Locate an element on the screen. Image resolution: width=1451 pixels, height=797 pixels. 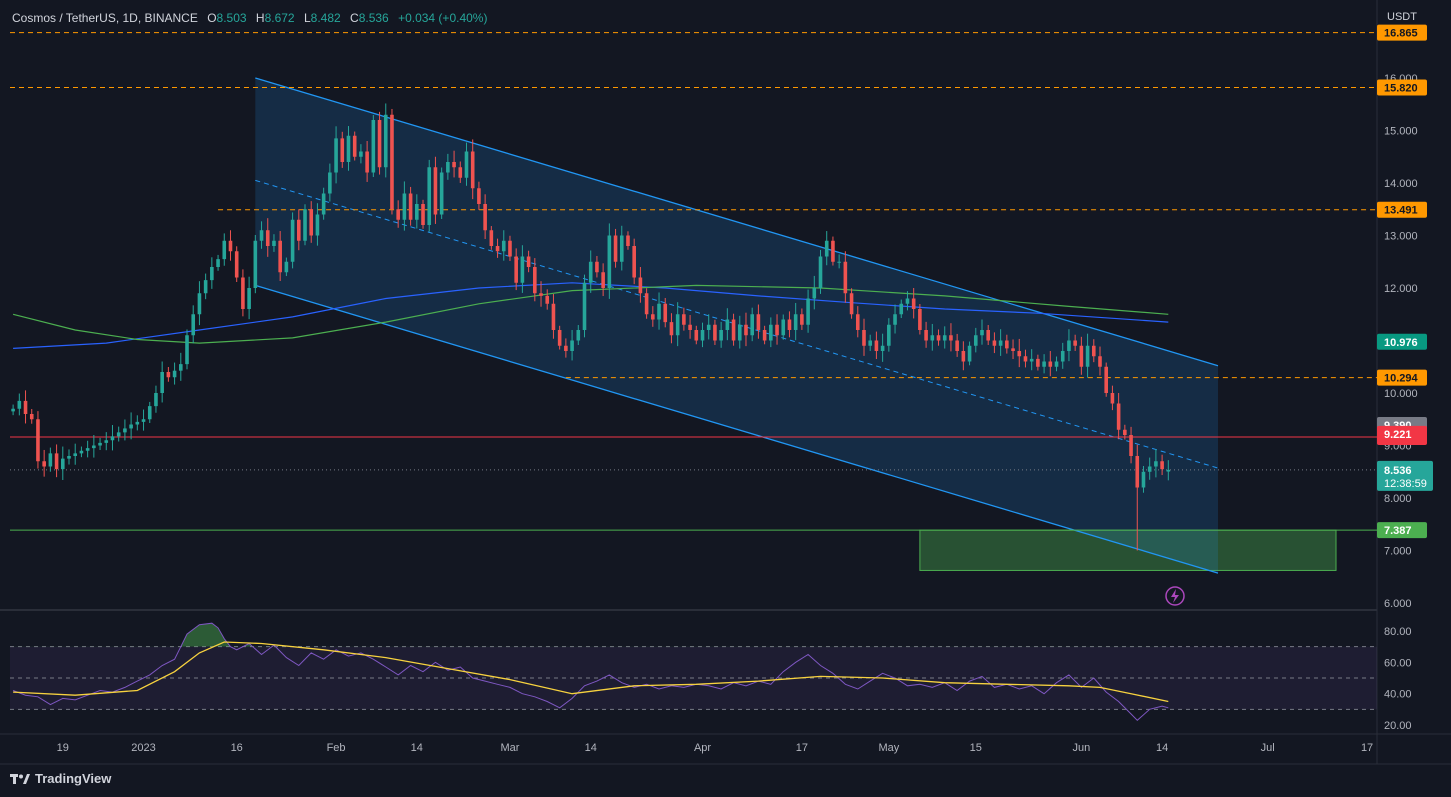
high-label: H is located at coordinates (260, 18).